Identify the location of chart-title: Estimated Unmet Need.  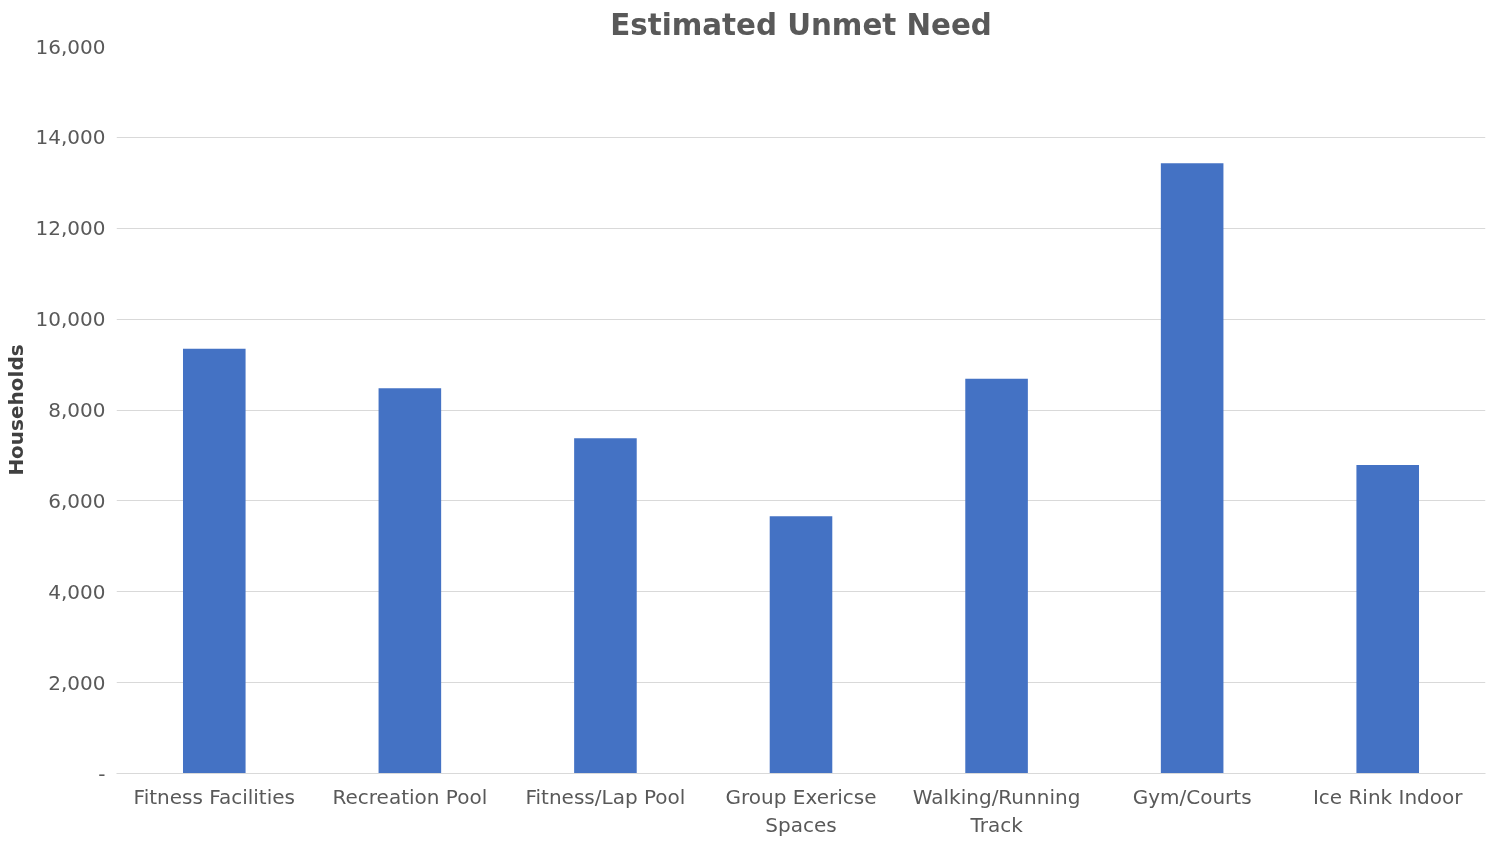
(801, 24).